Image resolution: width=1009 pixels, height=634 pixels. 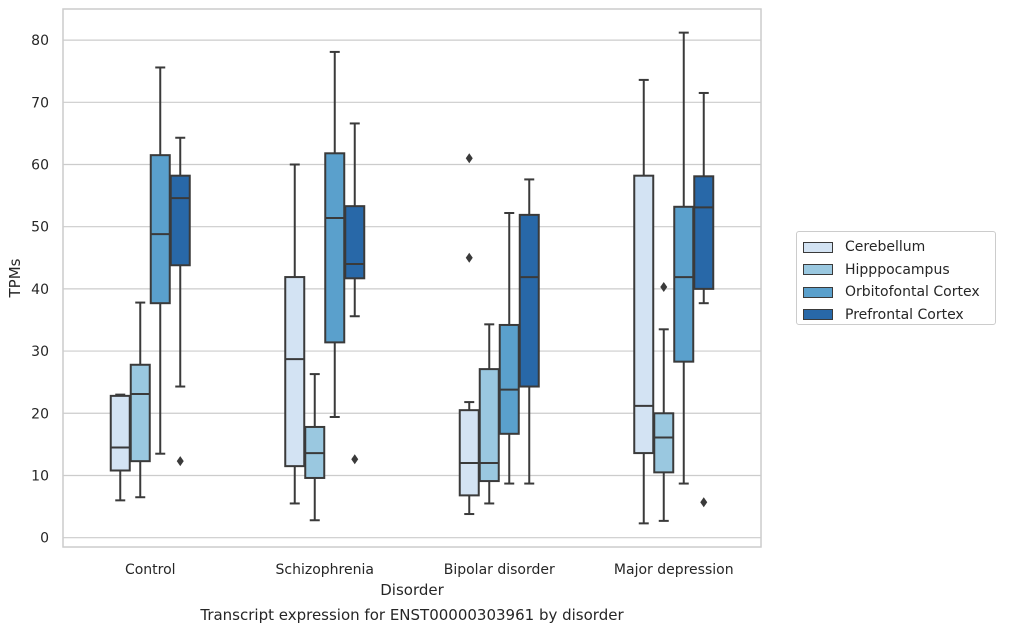 What do you see at coordinates (40, 414) in the screenshot?
I see `y-tick-label: 20` at bounding box center [40, 414].